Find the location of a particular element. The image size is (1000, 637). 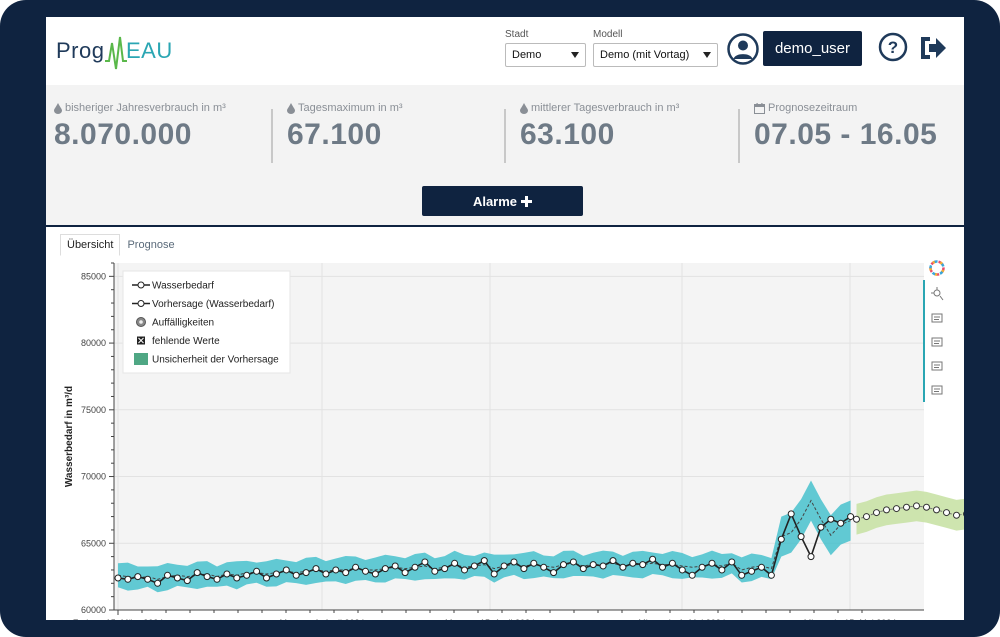

kpi-label: Tagesmaximum in m³ is located at coordinates (350, 108).